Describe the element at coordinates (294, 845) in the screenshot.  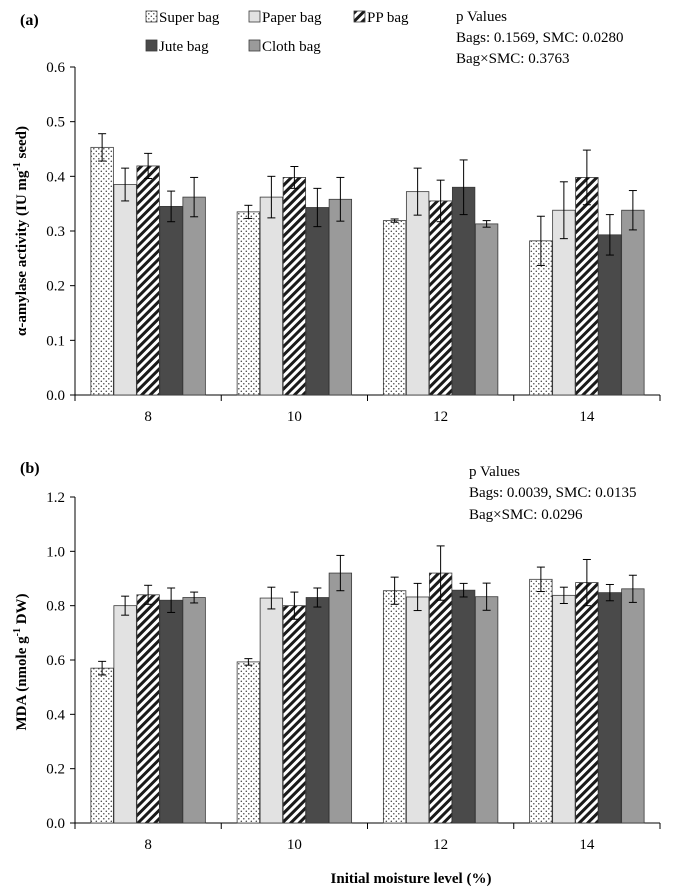
I see `panel-b-x-tick-label: 10` at that location.